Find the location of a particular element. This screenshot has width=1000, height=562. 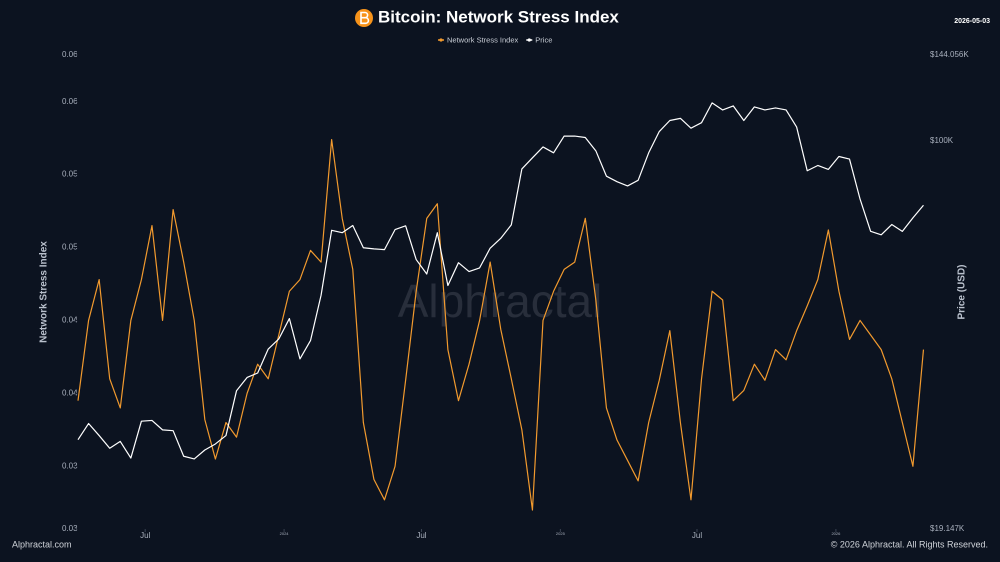

x-tick-label: 2024 is located at coordinates (285, 533).